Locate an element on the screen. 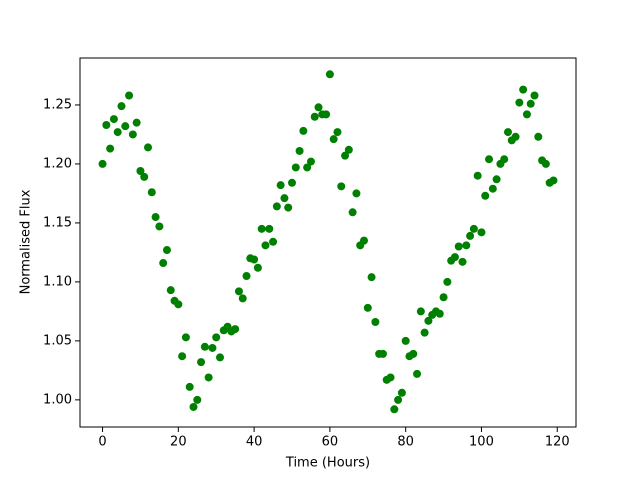 This screenshot has width=640, height=480. y-tick-label: 1.20 is located at coordinates (57, 163).